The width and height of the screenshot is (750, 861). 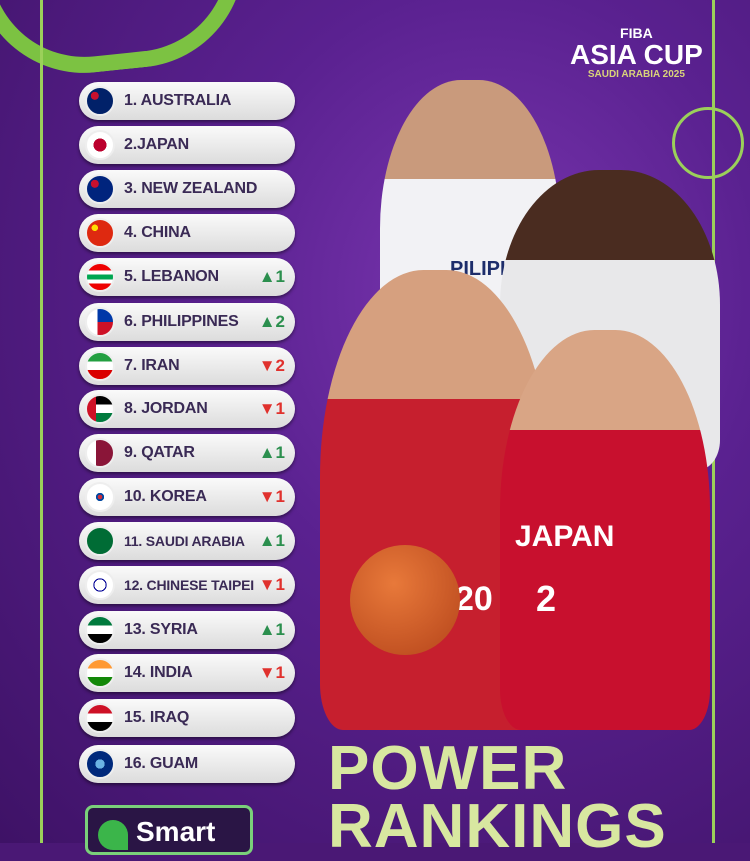 What do you see at coordinates (100, 585) in the screenshot?
I see `flag-chinese-taipei-icon` at bounding box center [100, 585].